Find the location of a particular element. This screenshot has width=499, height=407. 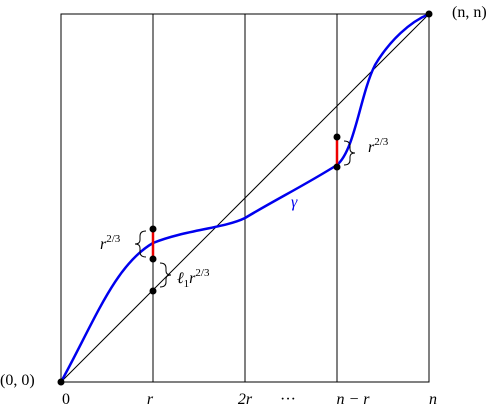

annotation-prefix: ℓ is located at coordinates (180, 278).